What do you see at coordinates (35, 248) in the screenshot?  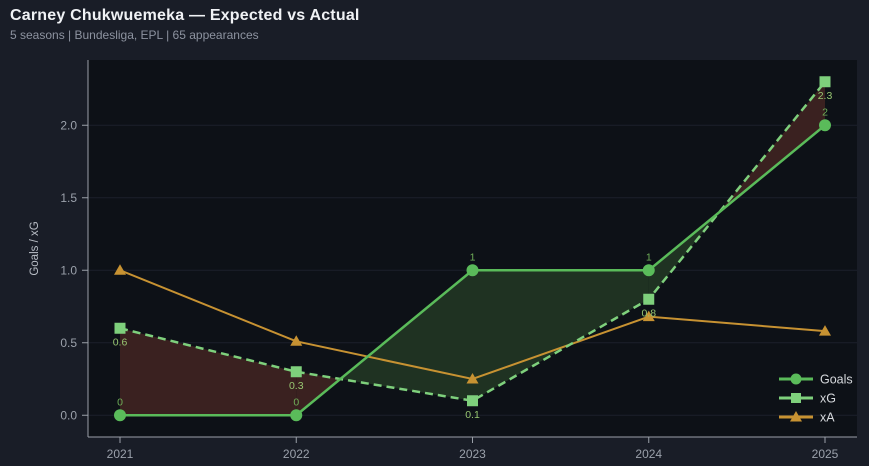 I see `y-axis-title: Goals / xG` at bounding box center [35, 248].